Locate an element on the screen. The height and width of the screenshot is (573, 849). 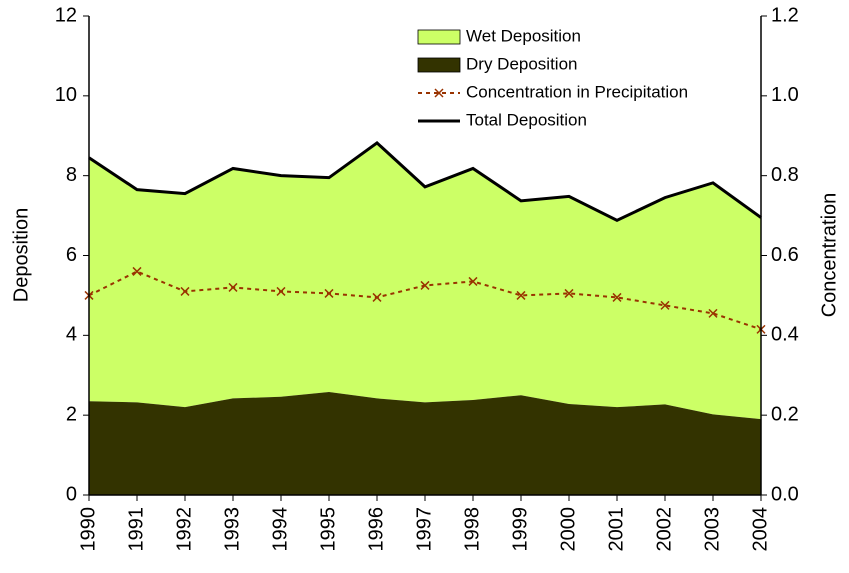
x-tick-label: 1995 is located at coordinates (328, 529).